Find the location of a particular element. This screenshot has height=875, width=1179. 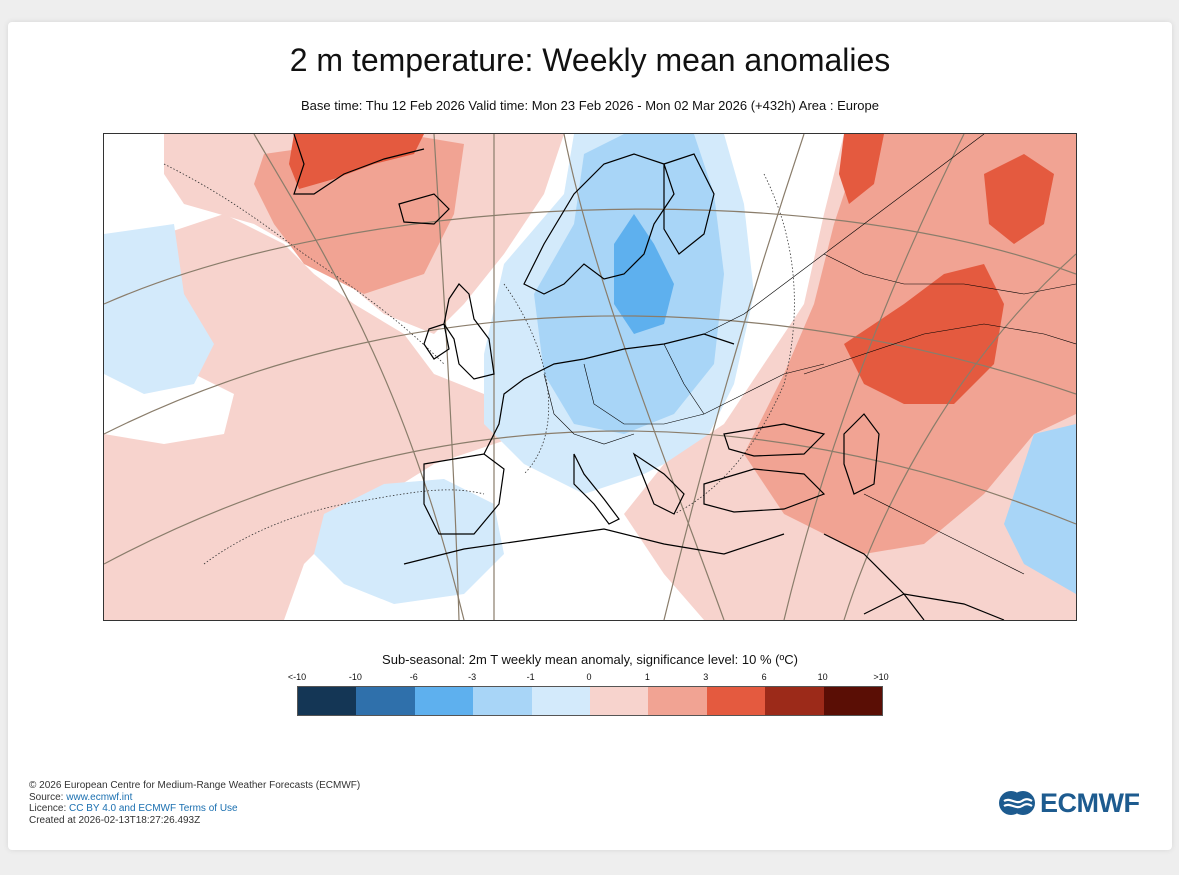

anomaly-region-light-cool-southwest is located at coordinates (409, 541).